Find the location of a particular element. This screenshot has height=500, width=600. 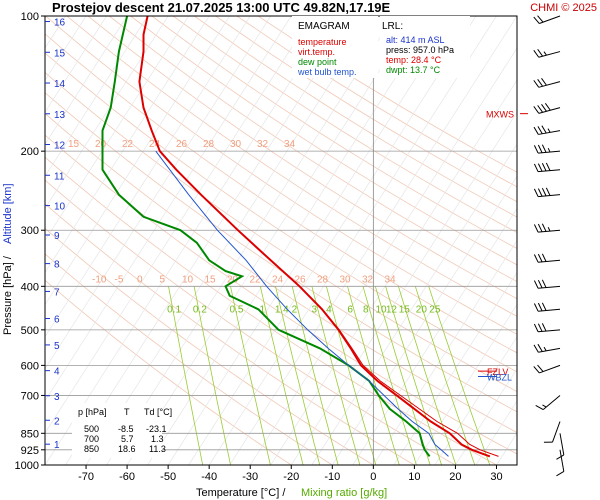

x-tick-label: -70 is located at coordinates (86, 477).